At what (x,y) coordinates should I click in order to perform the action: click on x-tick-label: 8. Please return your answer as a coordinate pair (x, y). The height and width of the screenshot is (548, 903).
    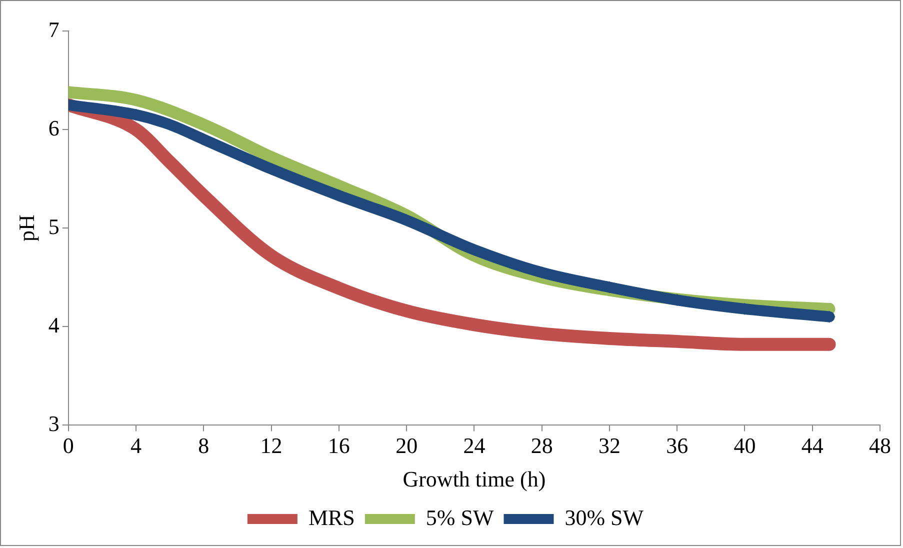
    Looking at the image, I should click on (204, 445).